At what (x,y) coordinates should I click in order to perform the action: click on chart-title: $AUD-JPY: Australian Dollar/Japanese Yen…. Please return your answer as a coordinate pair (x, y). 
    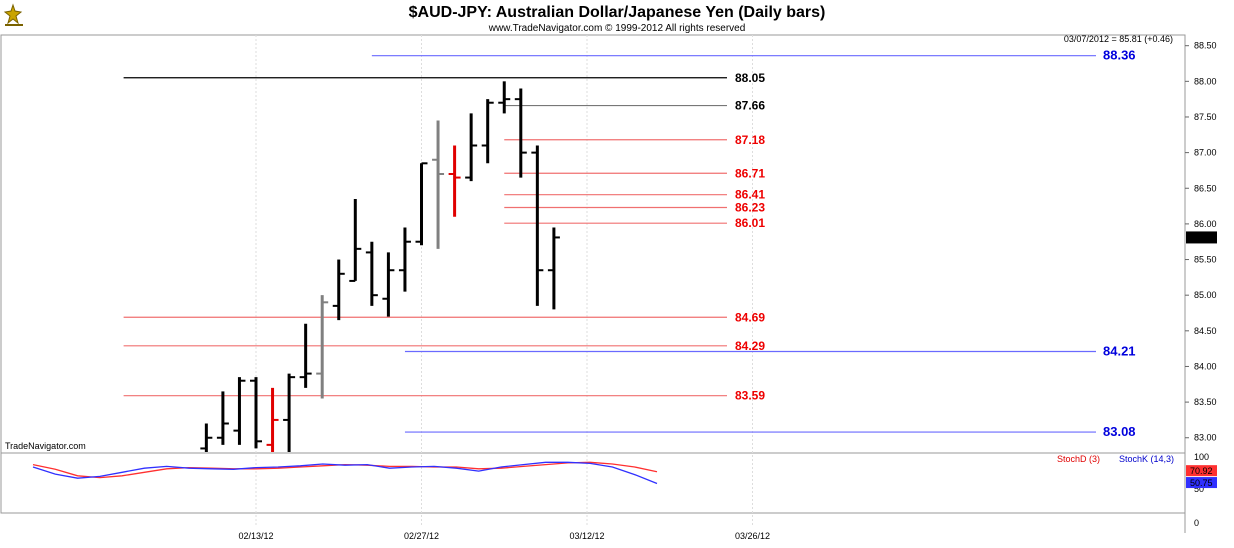
    Looking at the image, I should click on (617, 12).